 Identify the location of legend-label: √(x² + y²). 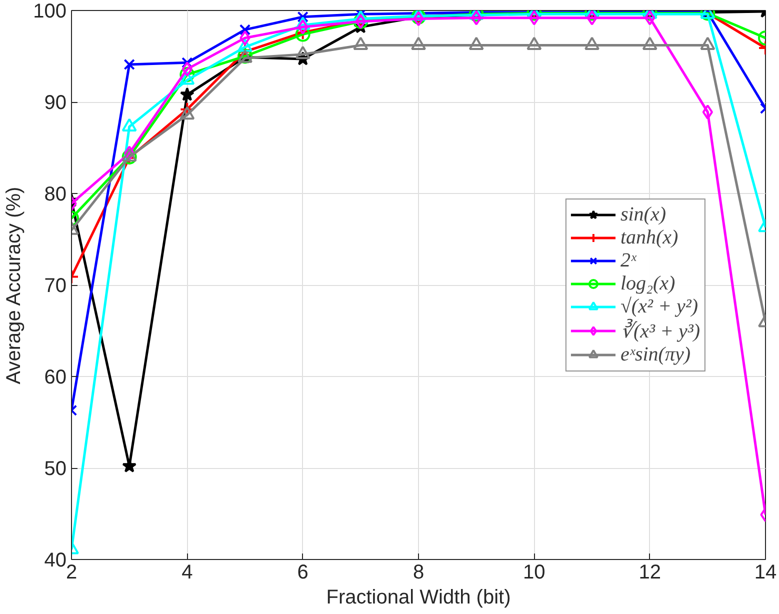
(659, 306).